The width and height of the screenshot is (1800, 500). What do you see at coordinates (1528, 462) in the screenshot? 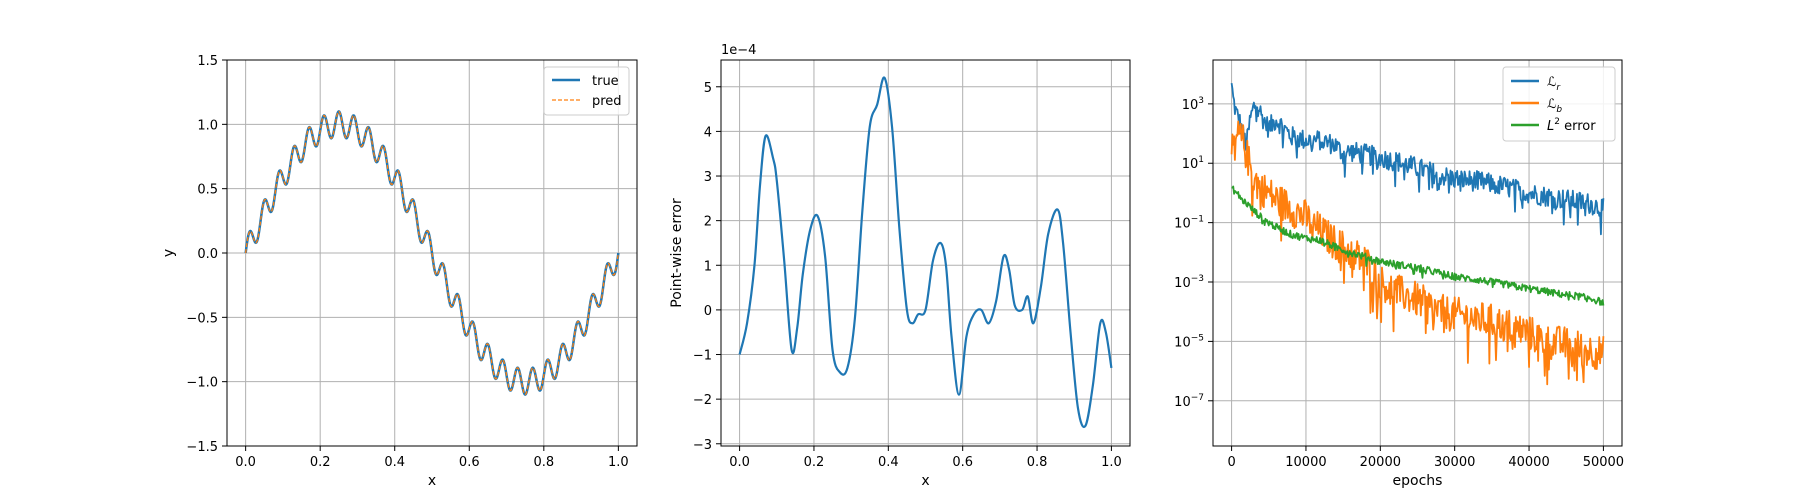
I see `x-tick-label: 40000` at bounding box center [1528, 462].